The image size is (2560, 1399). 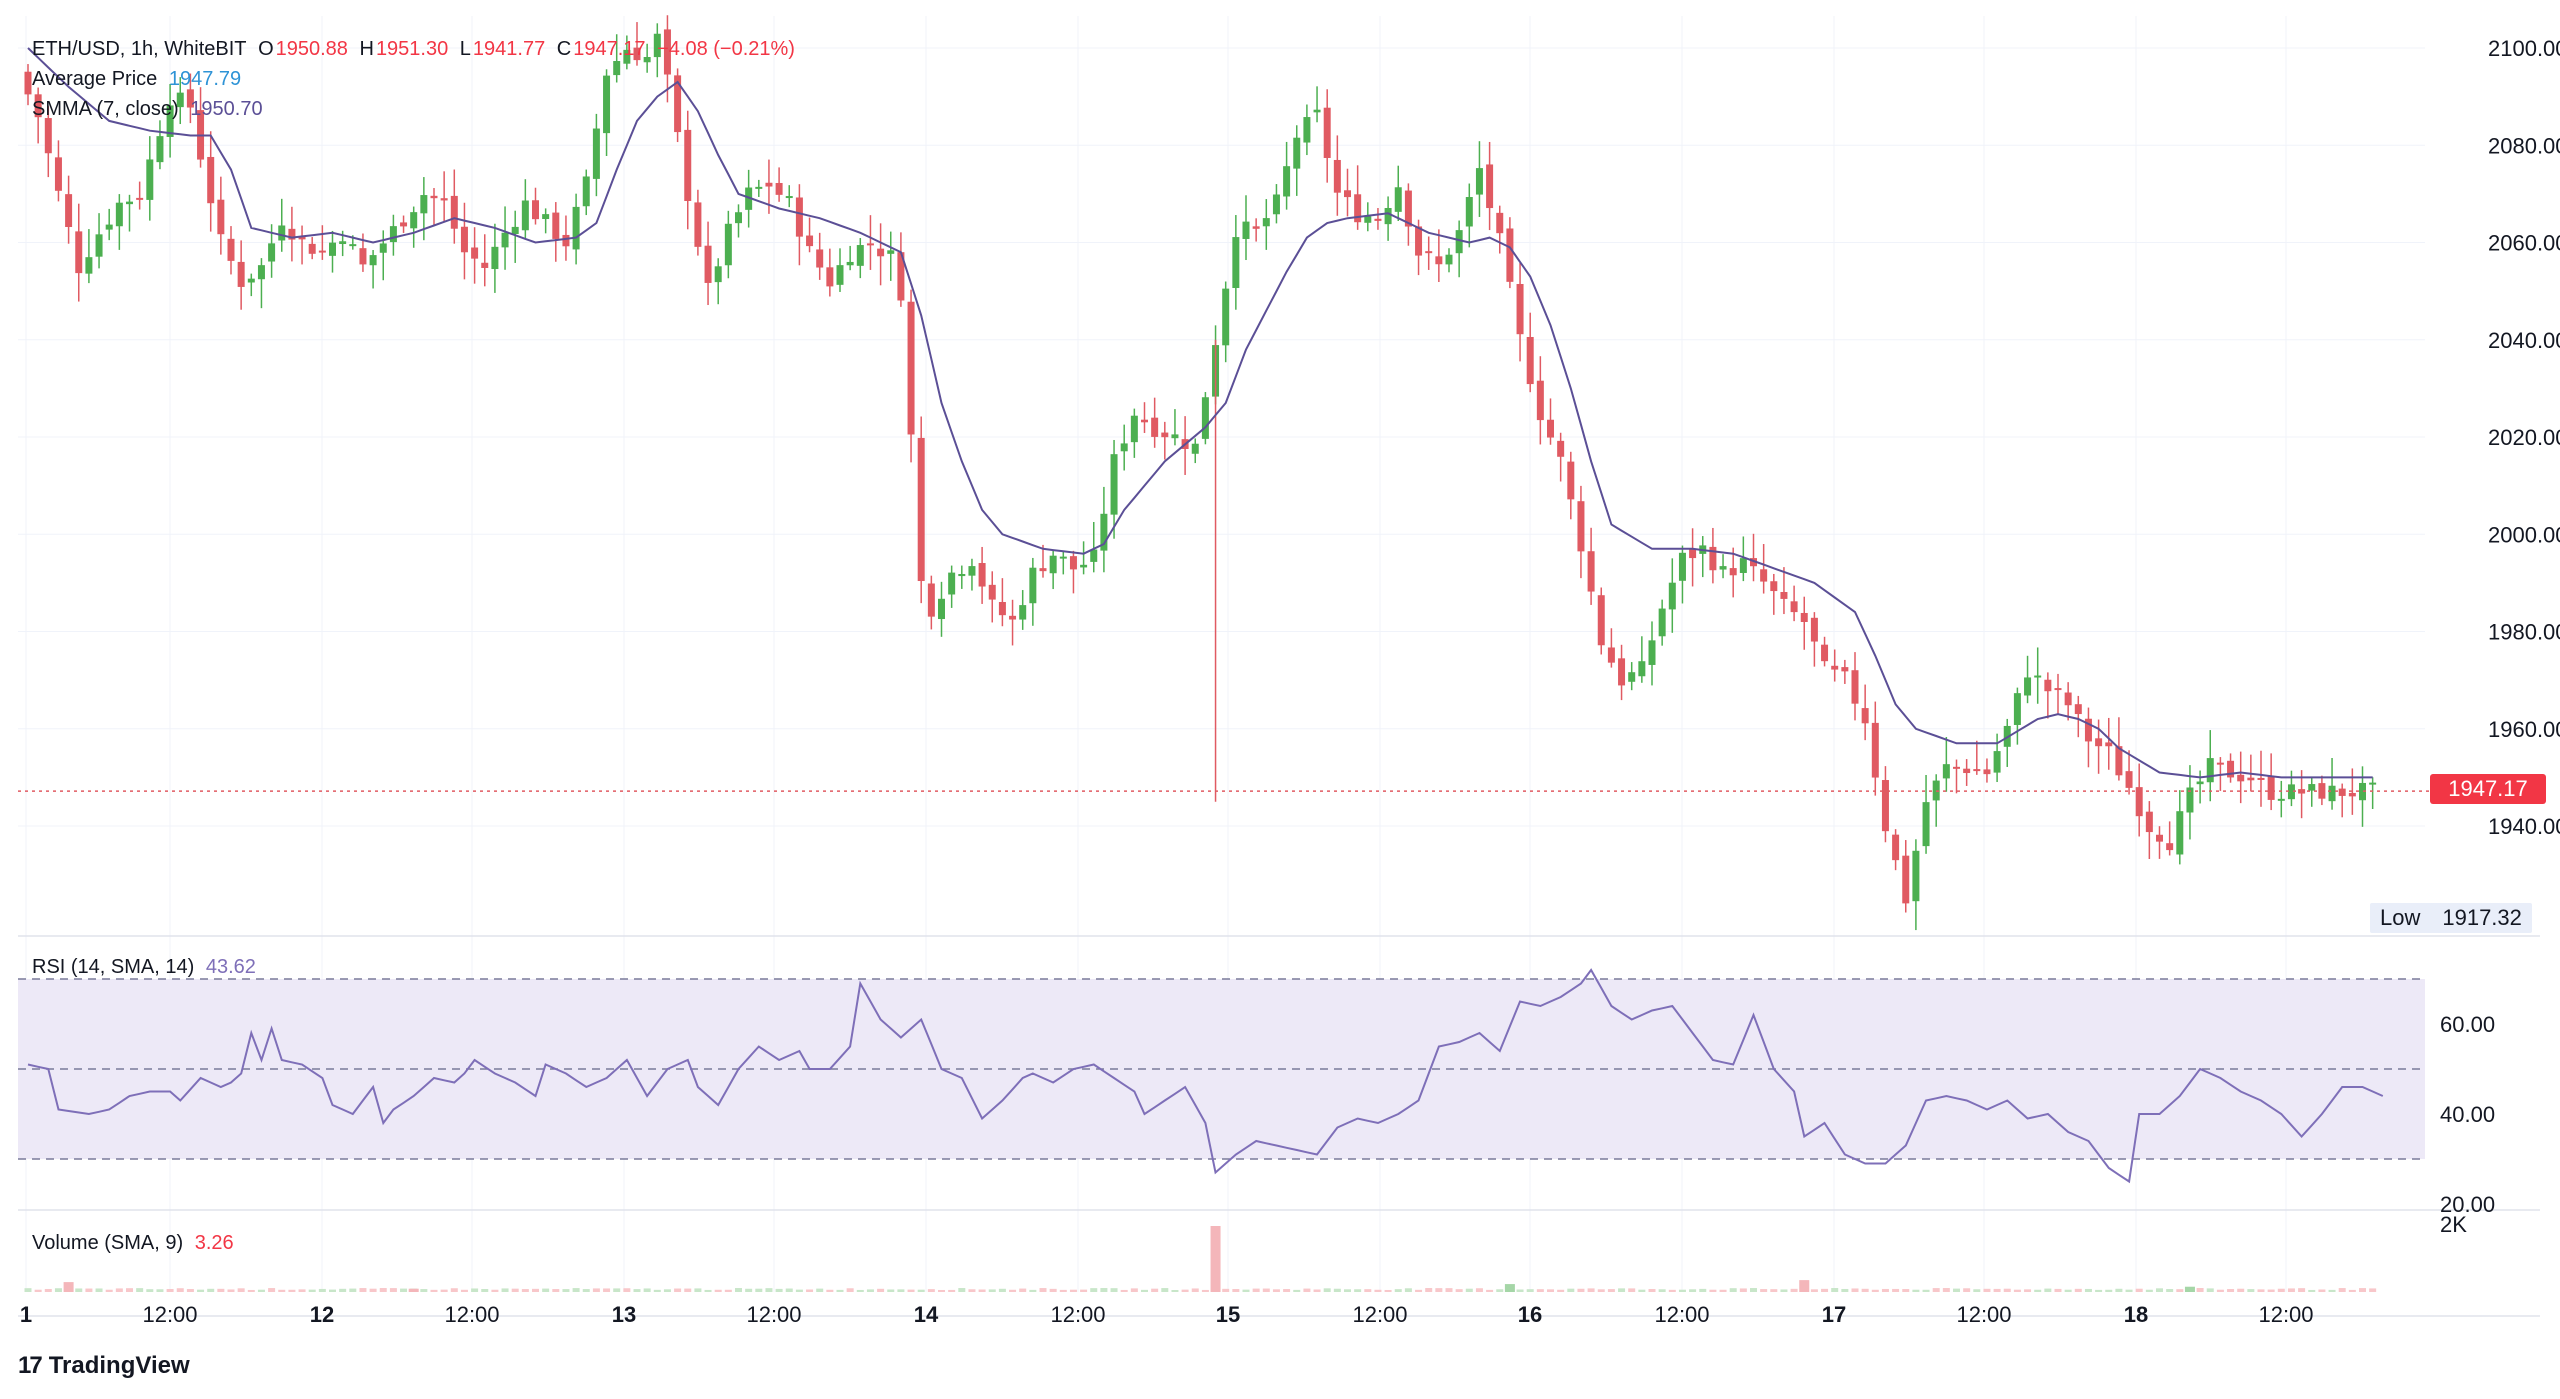 What do you see at coordinates (2524, 243) in the screenshot?
I see `price-tick-label: 2060.00` at bounding box center [2524, 243].